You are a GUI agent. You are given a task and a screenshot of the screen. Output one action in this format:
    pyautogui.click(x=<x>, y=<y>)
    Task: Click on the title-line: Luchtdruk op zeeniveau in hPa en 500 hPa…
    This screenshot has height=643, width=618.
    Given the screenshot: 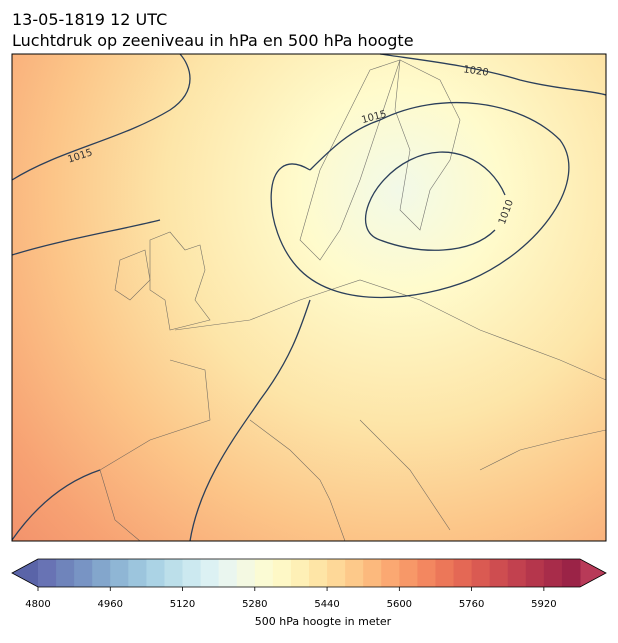 What is the action you would take?
    pyautogui.click(x=213, y=40)
    